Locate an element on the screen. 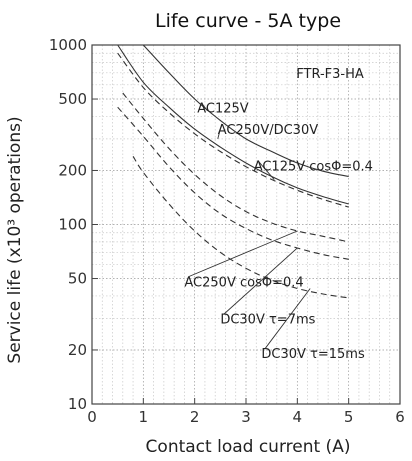  x-tick-label: 6 is located at coordinates (400, 417).